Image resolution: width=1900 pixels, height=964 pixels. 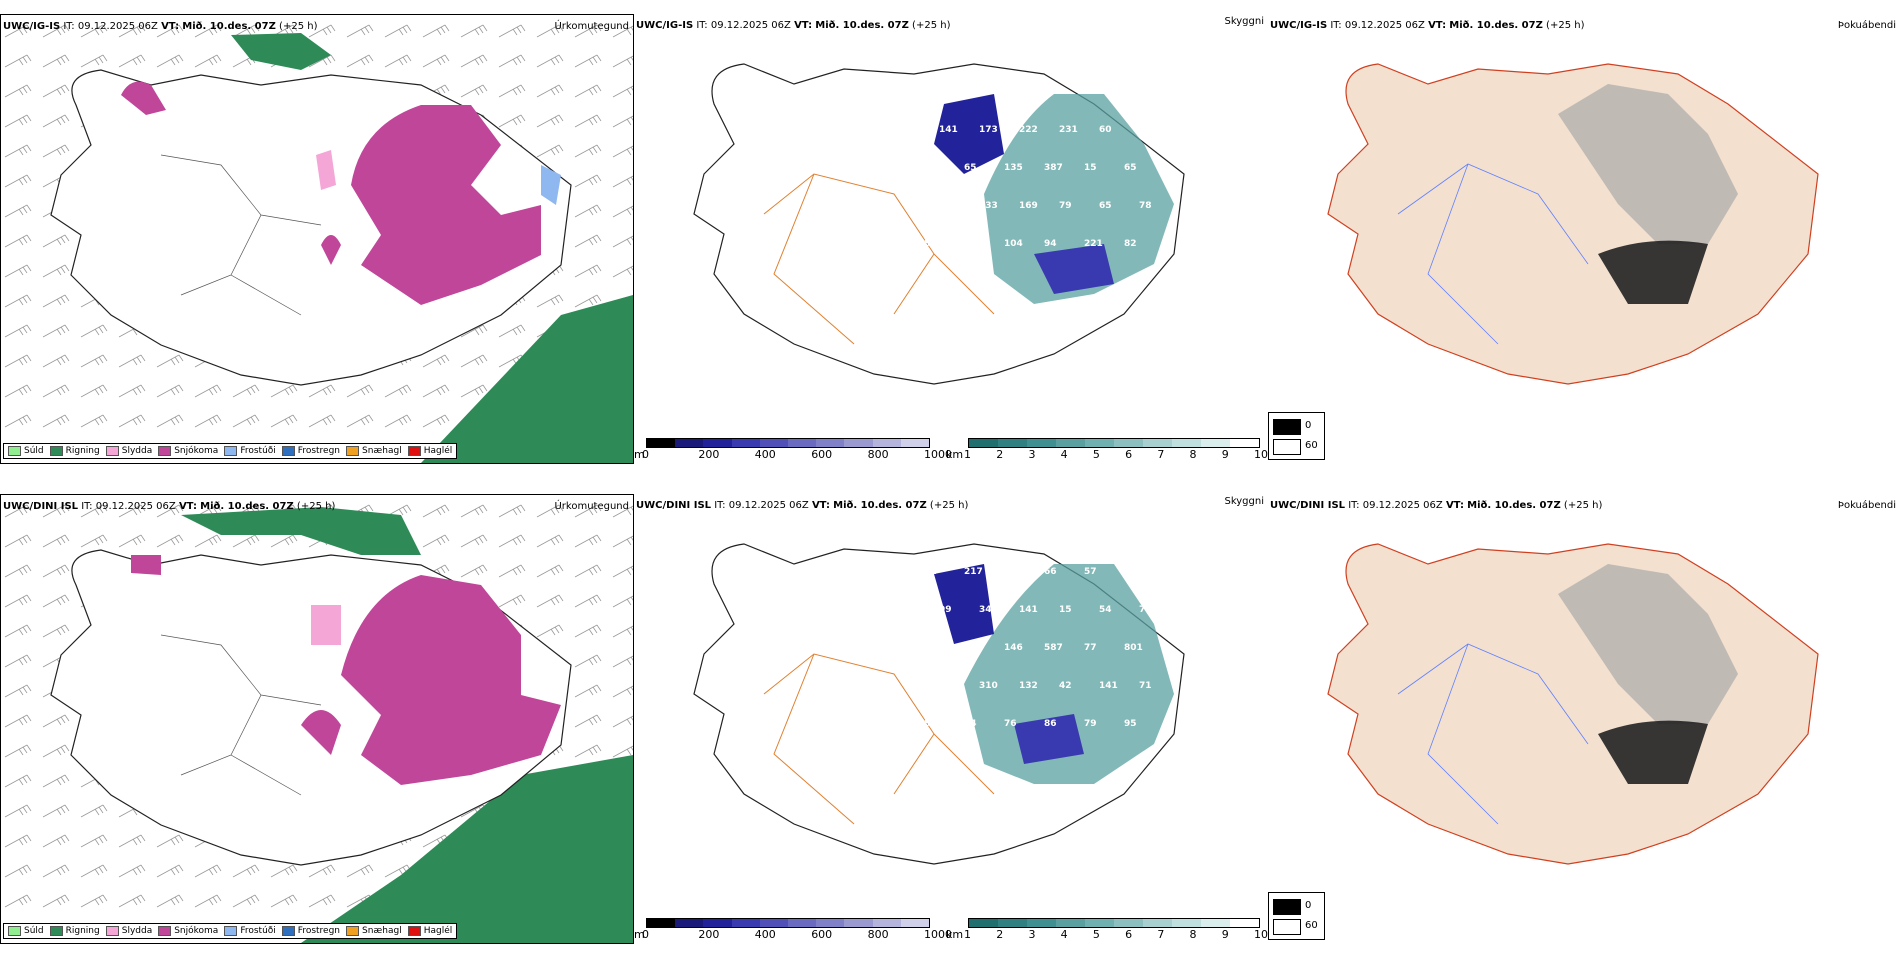 I want to click on cloud-base-label: 96, so click(x=945, y=686).